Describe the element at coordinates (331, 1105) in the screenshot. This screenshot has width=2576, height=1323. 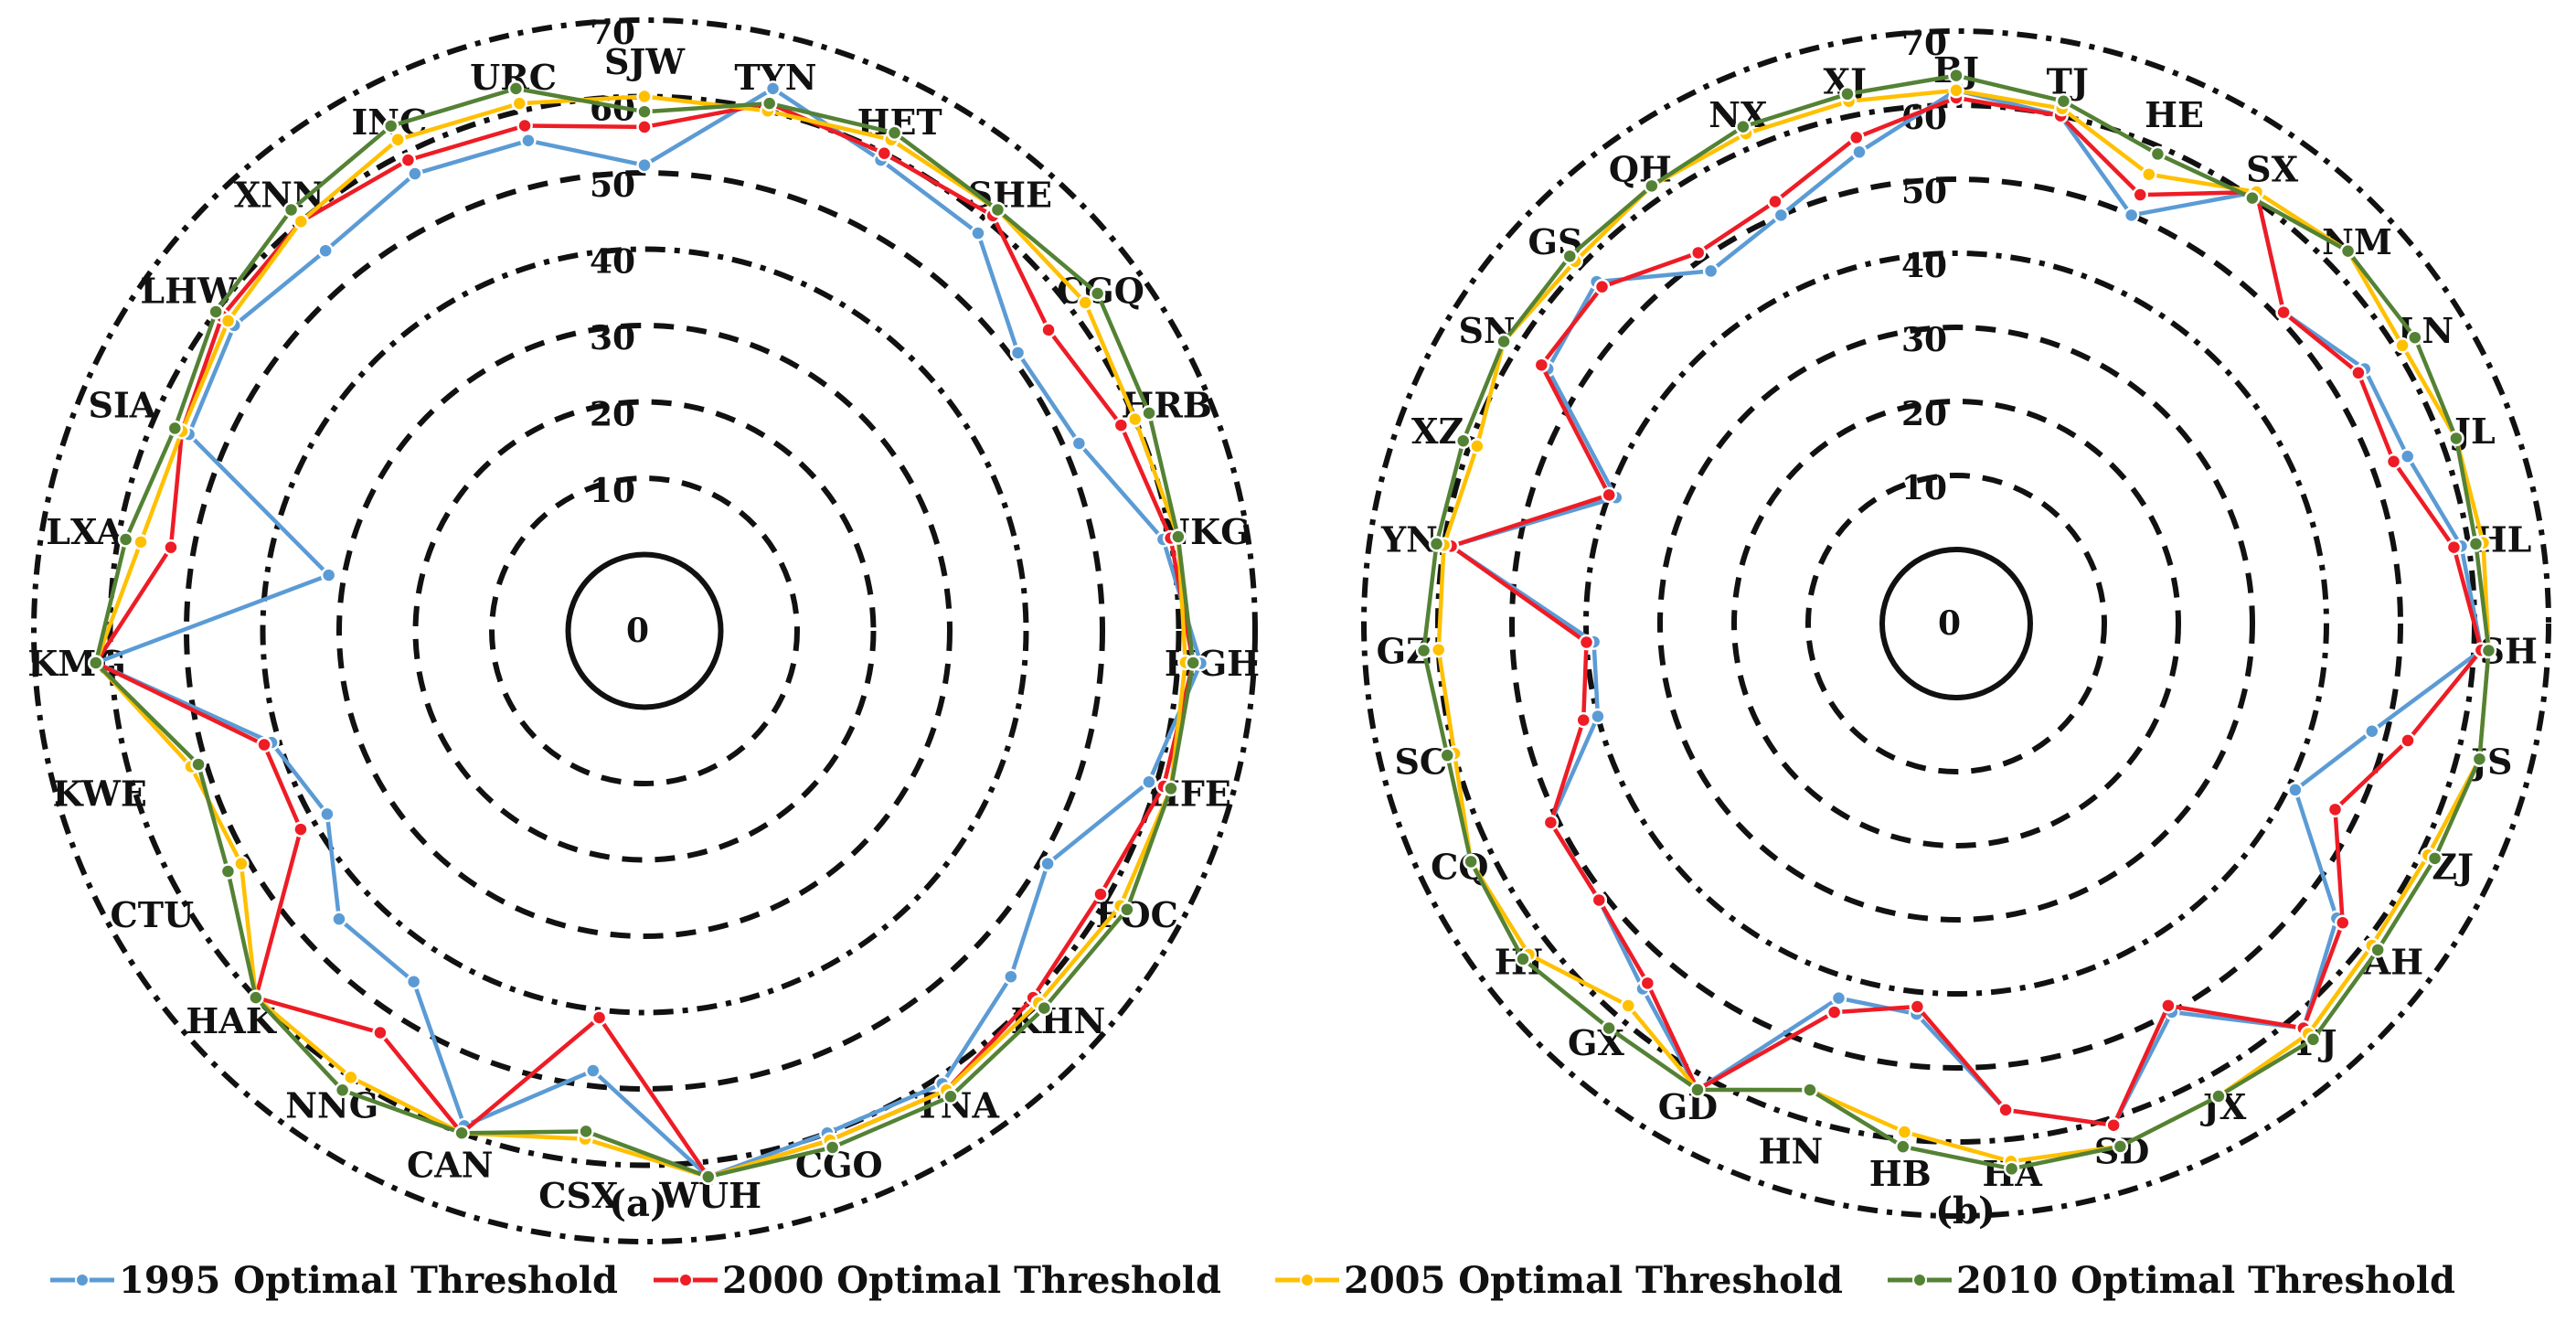
I see `category-label: NNG` at that location.